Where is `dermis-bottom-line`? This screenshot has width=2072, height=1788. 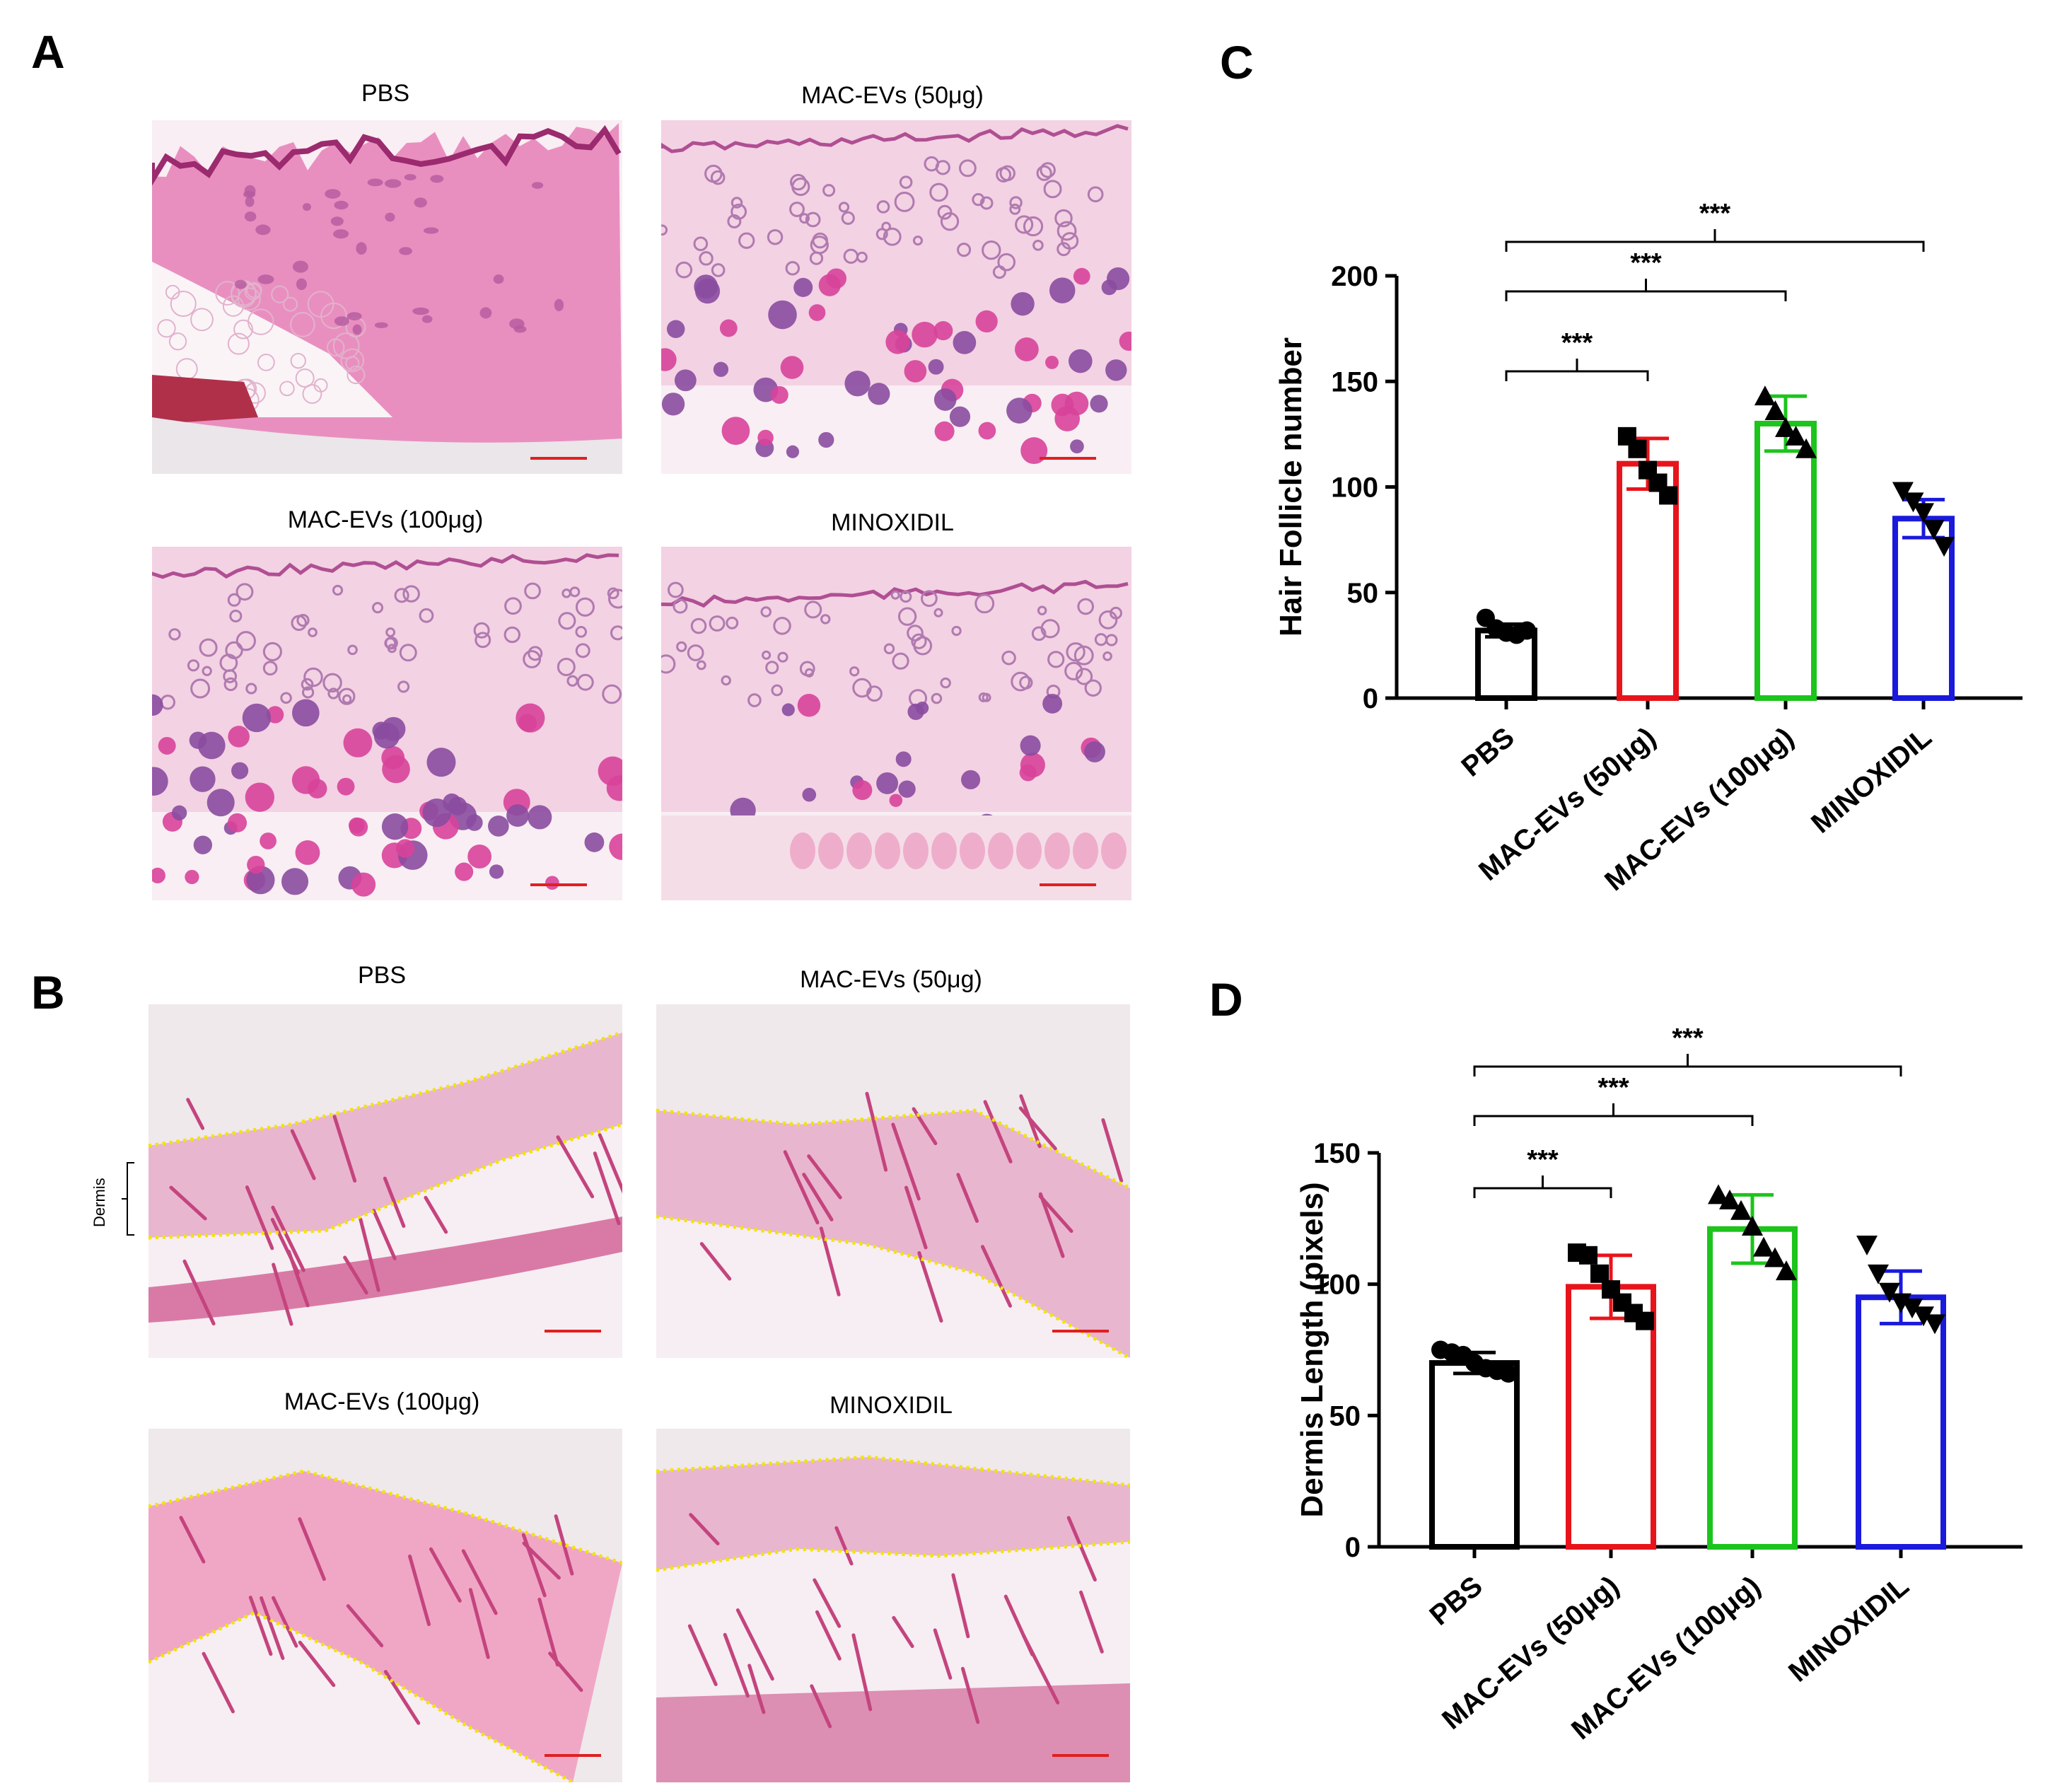
dermis-bottom-line is located at coordinates (362, 1696).